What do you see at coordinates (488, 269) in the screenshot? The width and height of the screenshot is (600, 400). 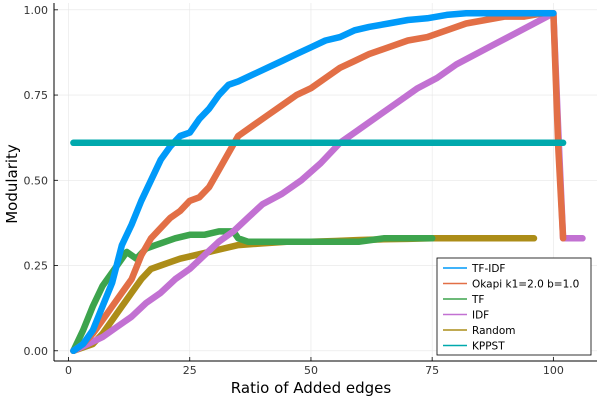 I see `legend-label: TF-IDF` at bounding box center [488, 269].